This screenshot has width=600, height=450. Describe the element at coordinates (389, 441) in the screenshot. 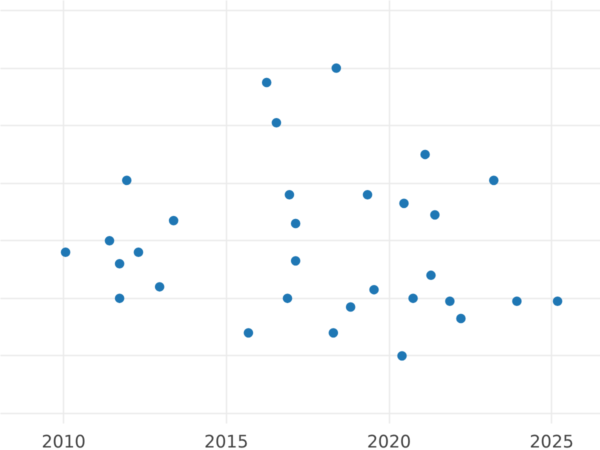

I see `x-tick-label: 2020` at that location.